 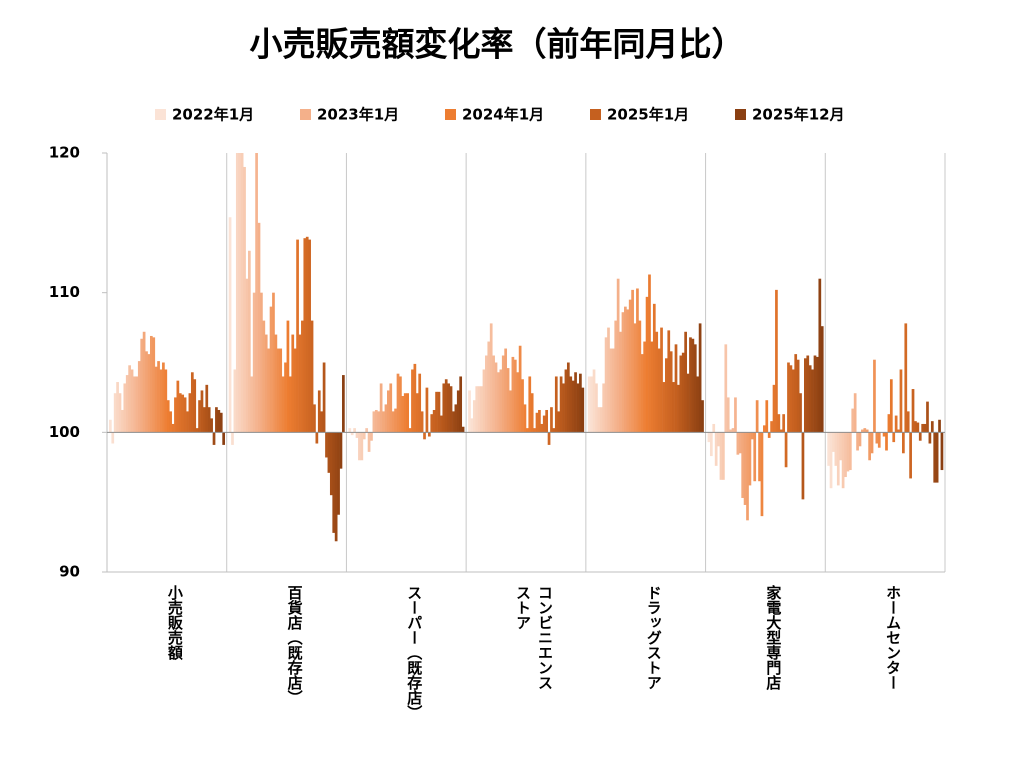 I want to click on legend-label: 2023年1月, so click(x=358, y=115).